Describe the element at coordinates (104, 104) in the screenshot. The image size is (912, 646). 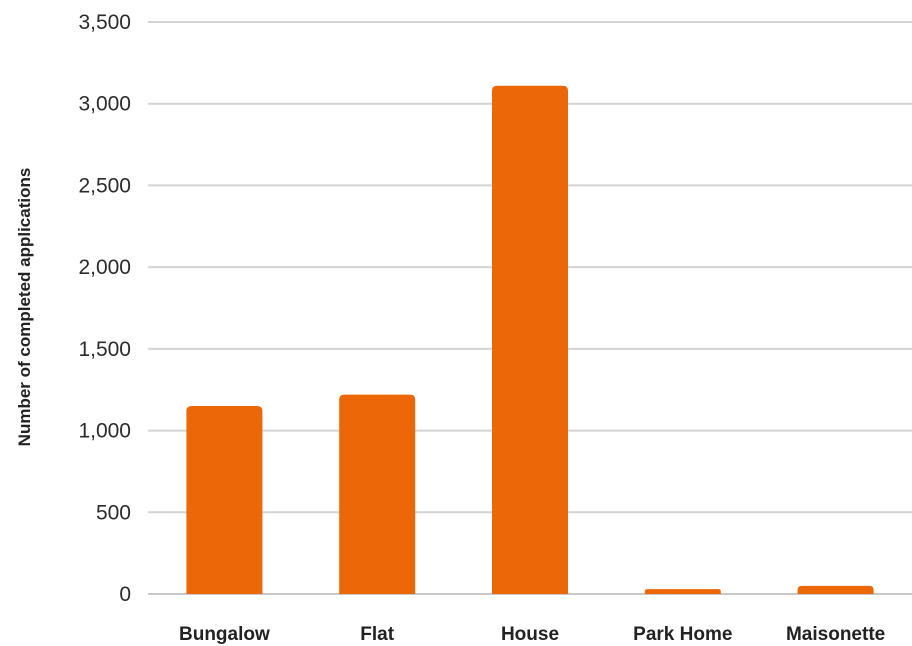
I see `y-tick-label: 3,000` at that location.